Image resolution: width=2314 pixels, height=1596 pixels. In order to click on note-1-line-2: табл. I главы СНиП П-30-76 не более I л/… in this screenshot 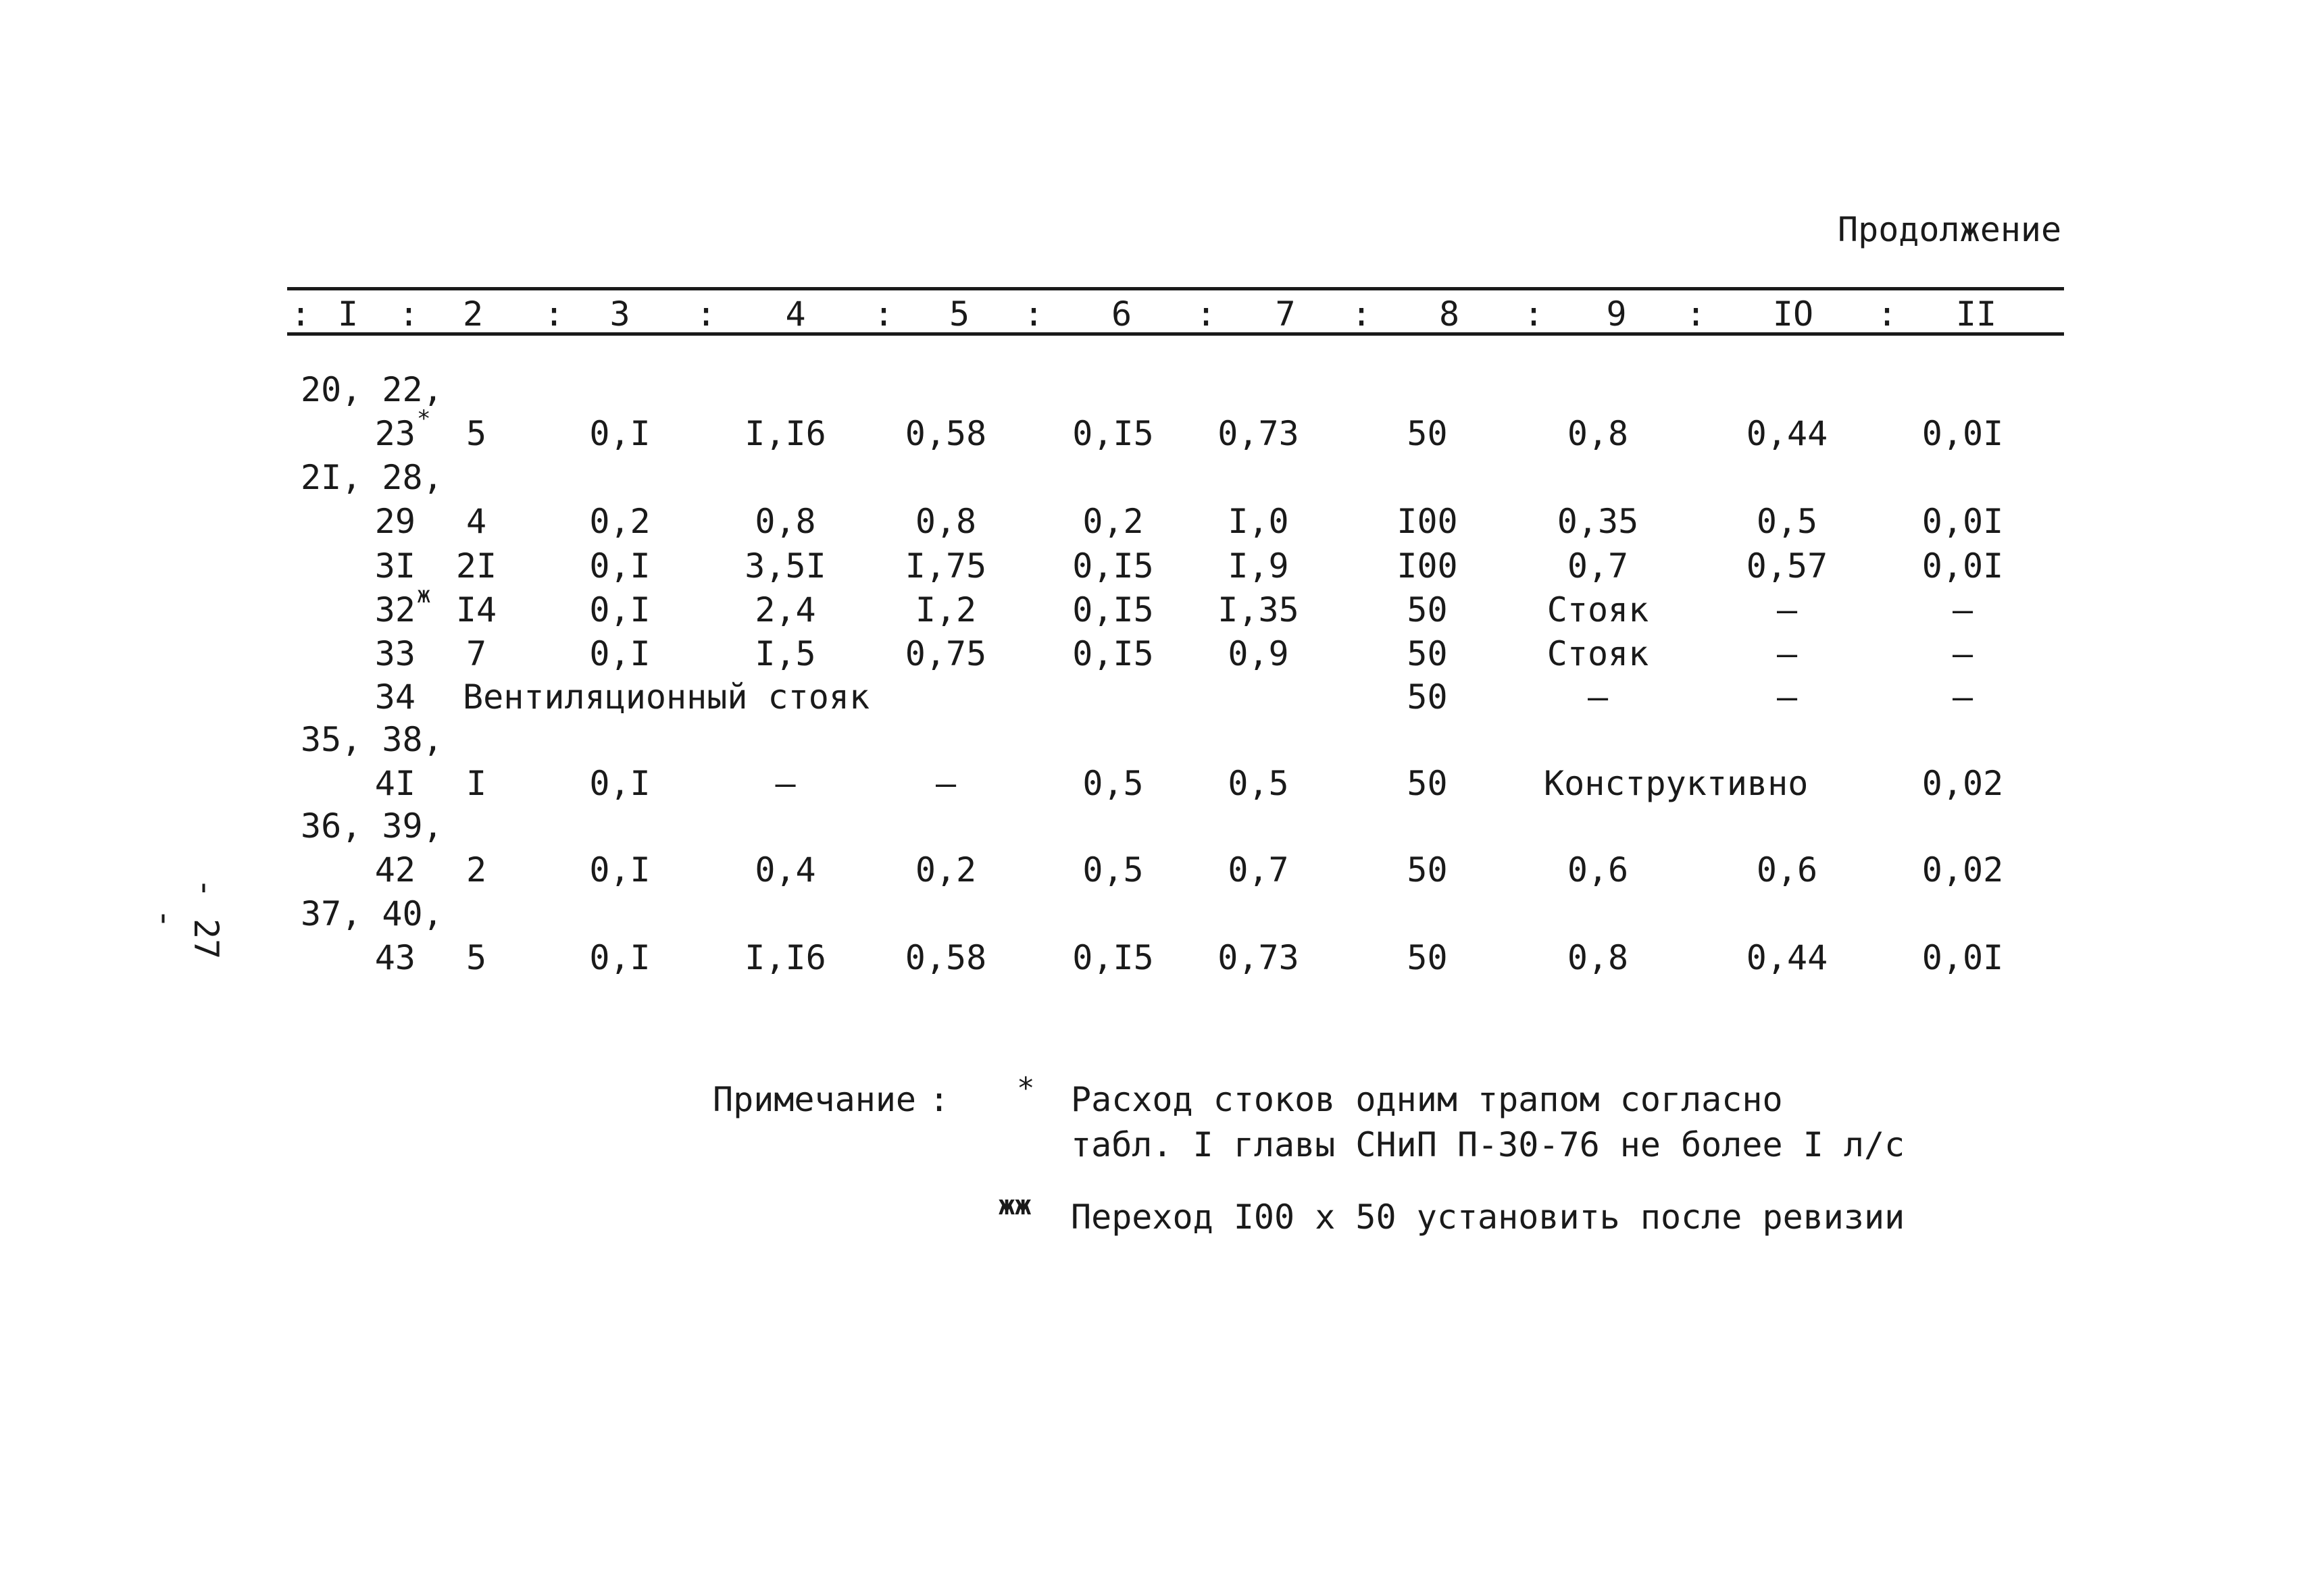, I will do `click(1488, 1144)`.